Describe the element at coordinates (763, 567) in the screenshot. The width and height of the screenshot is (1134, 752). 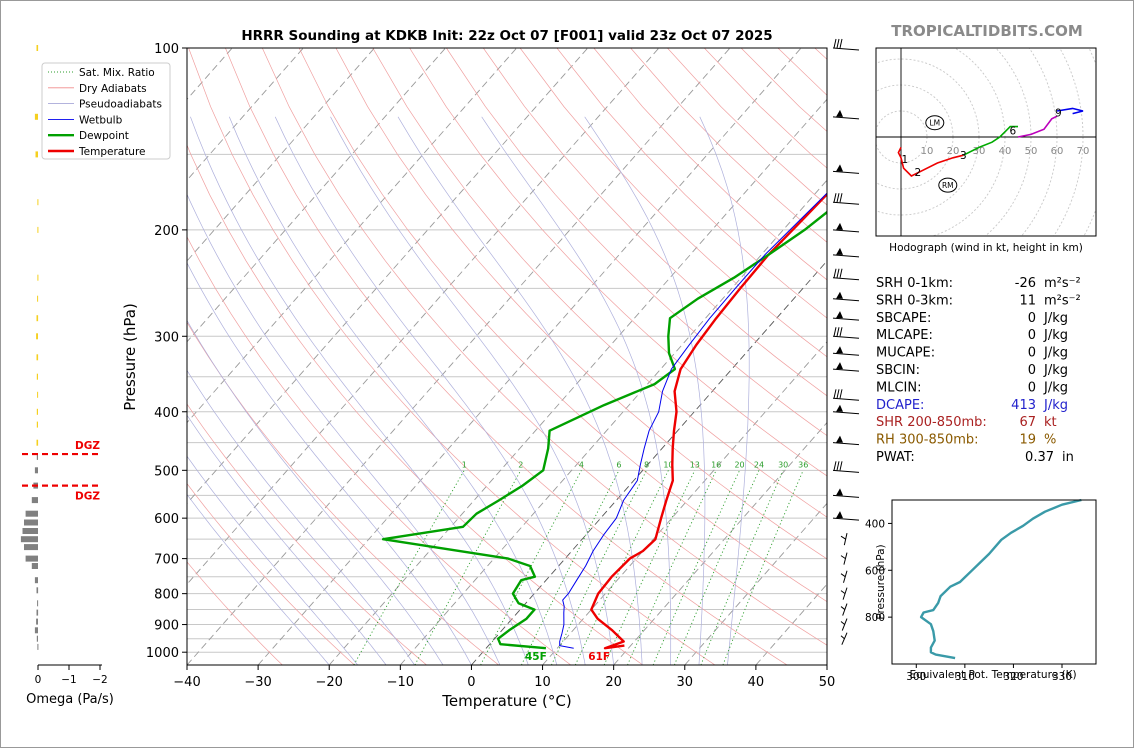
I see `mixing-ratio-line` at that location.